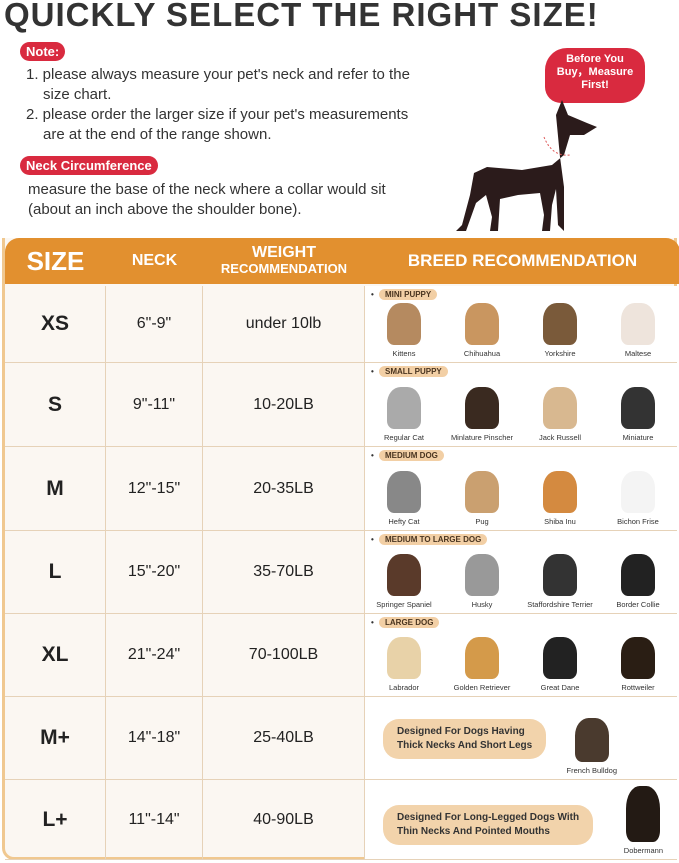 Image resolution: width=679 pixels, height=863 pixels. I want to click on breed-item: Minlature Pinscher, so click(482, 411).